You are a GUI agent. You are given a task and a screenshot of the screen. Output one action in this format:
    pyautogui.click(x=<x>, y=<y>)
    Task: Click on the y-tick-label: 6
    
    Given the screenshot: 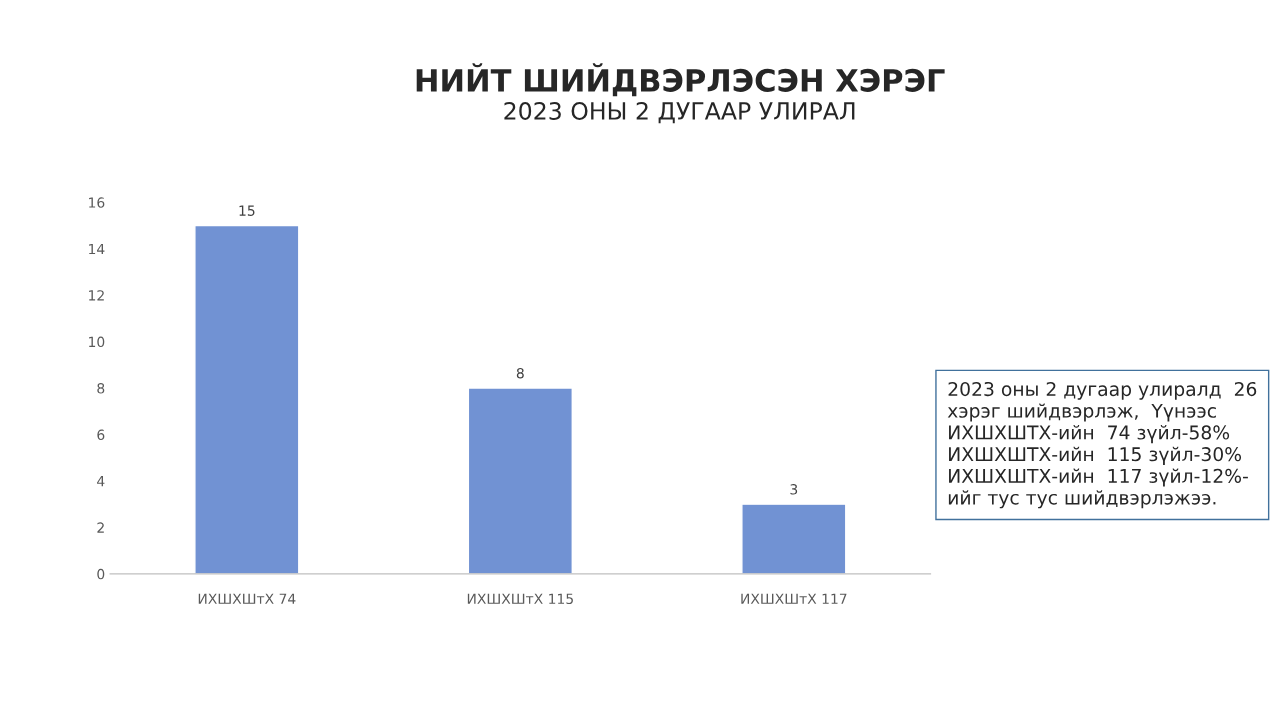 What is the action you would take?
    pyautogui.click(x=101, y=434)
    